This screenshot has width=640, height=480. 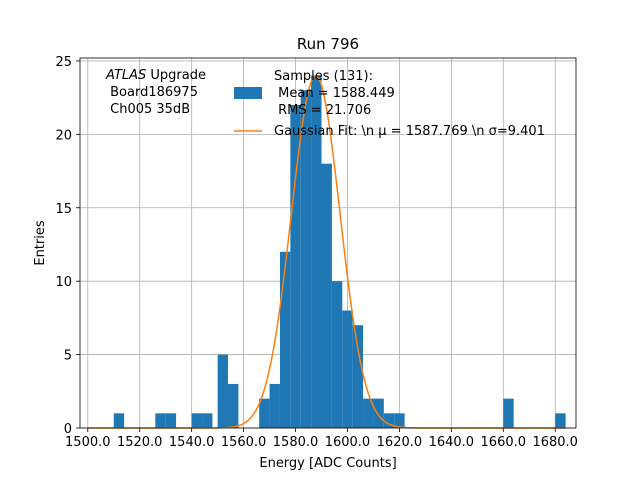 I want to click on annotation-line-1: ATLAS Upgrade, so click(x=155, y=75).